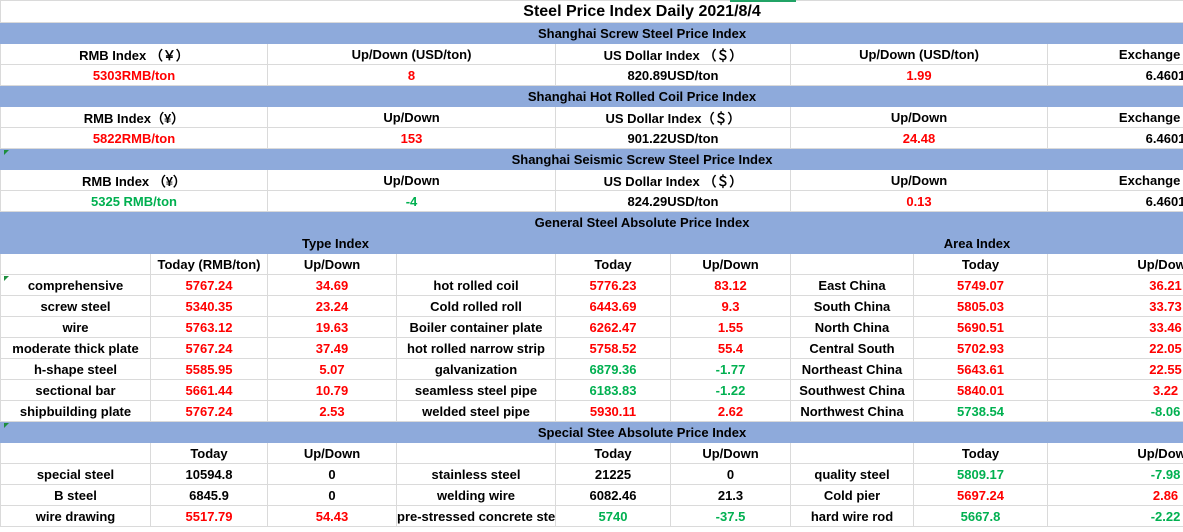 The image size is (1183, 532). Describe the element at coordinates (332, 327) in the screenshot. I see `type-change: 19.63` at that location.